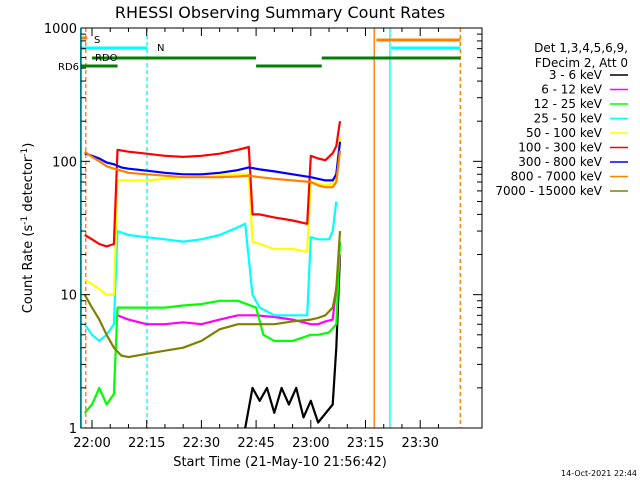 This screenshot has width=640, height=480. Describe the element at coordinates (560, 162) in the screenshot. I see `legend-label: 300 - 800 keV` at that location.